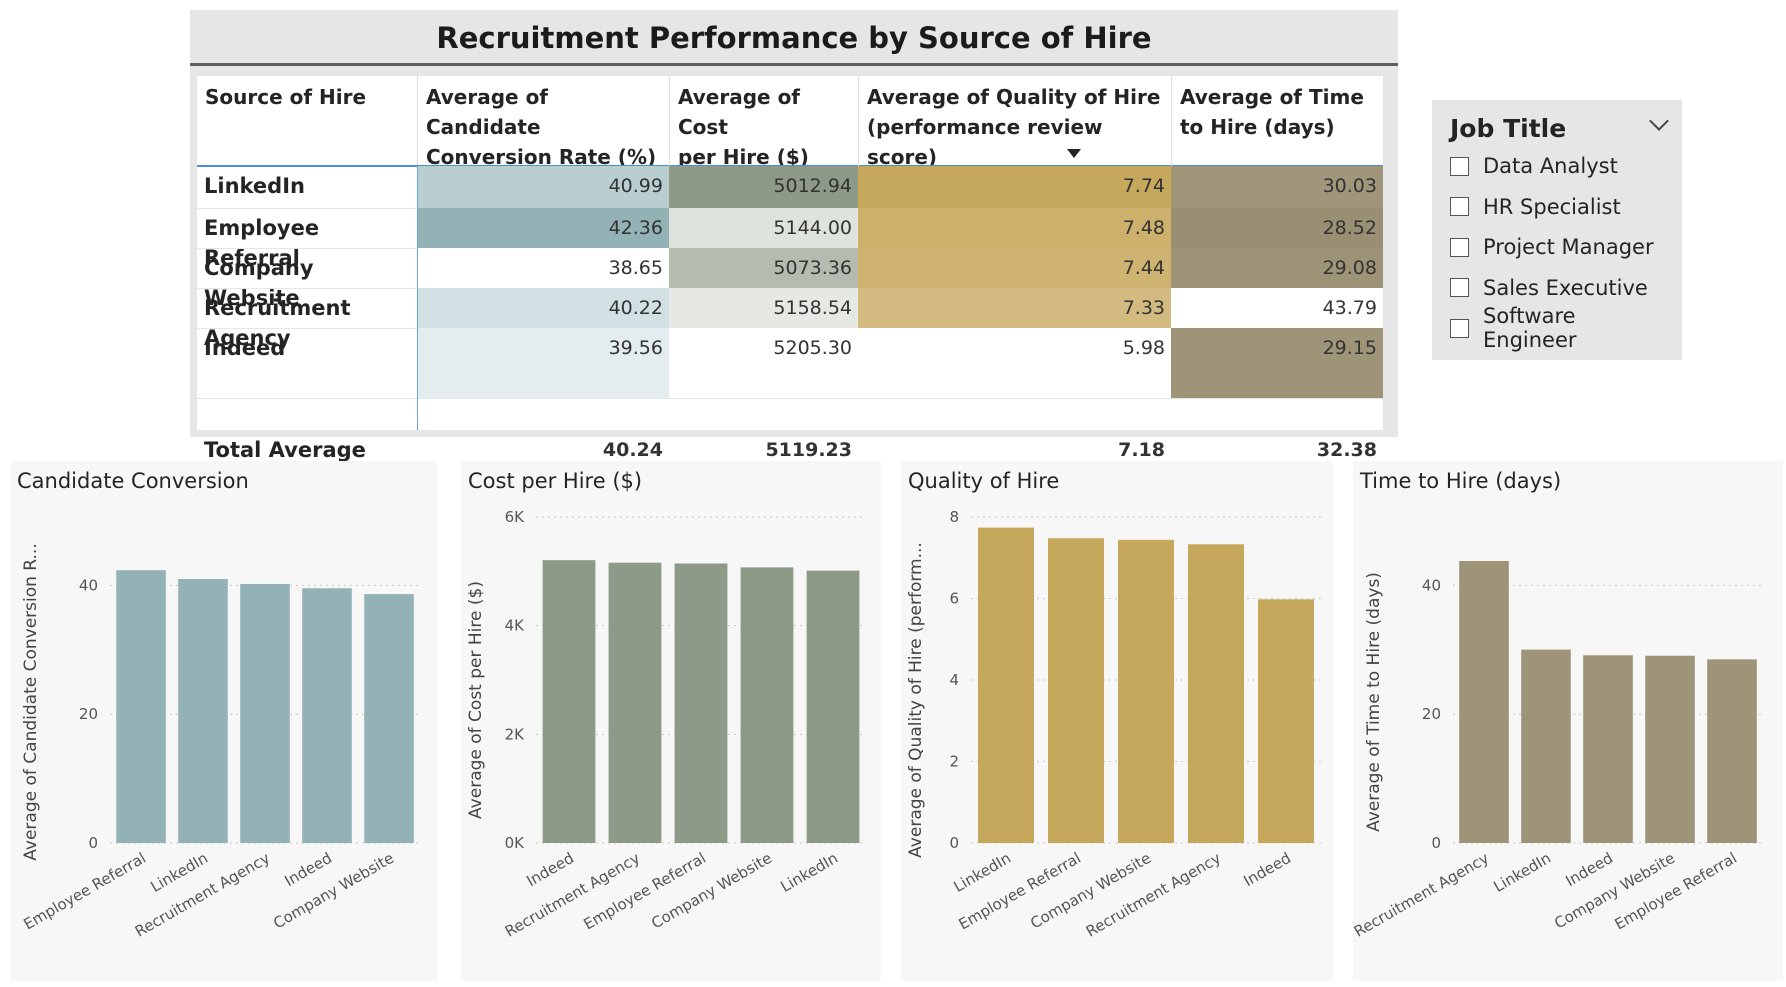 Image resolution: width=1786 pixels, height=987 pixels. I want to click on table-cell-quality: 7.44, so click(1014, 268).